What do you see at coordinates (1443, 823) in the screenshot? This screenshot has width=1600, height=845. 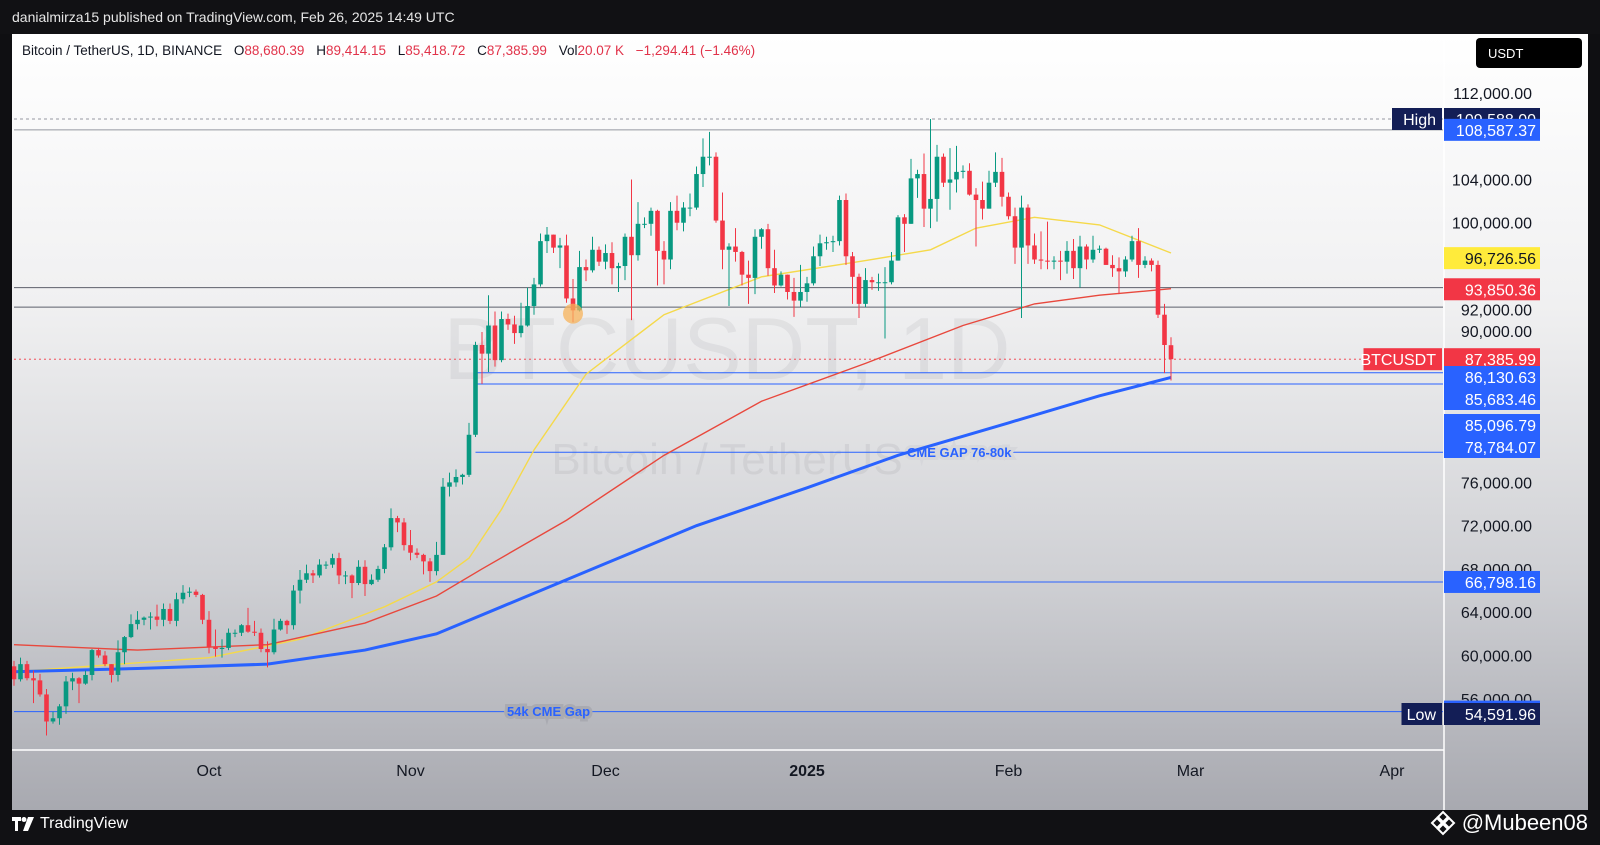 I see `binance-diamond-icon` at bounding box center [1443, 823].